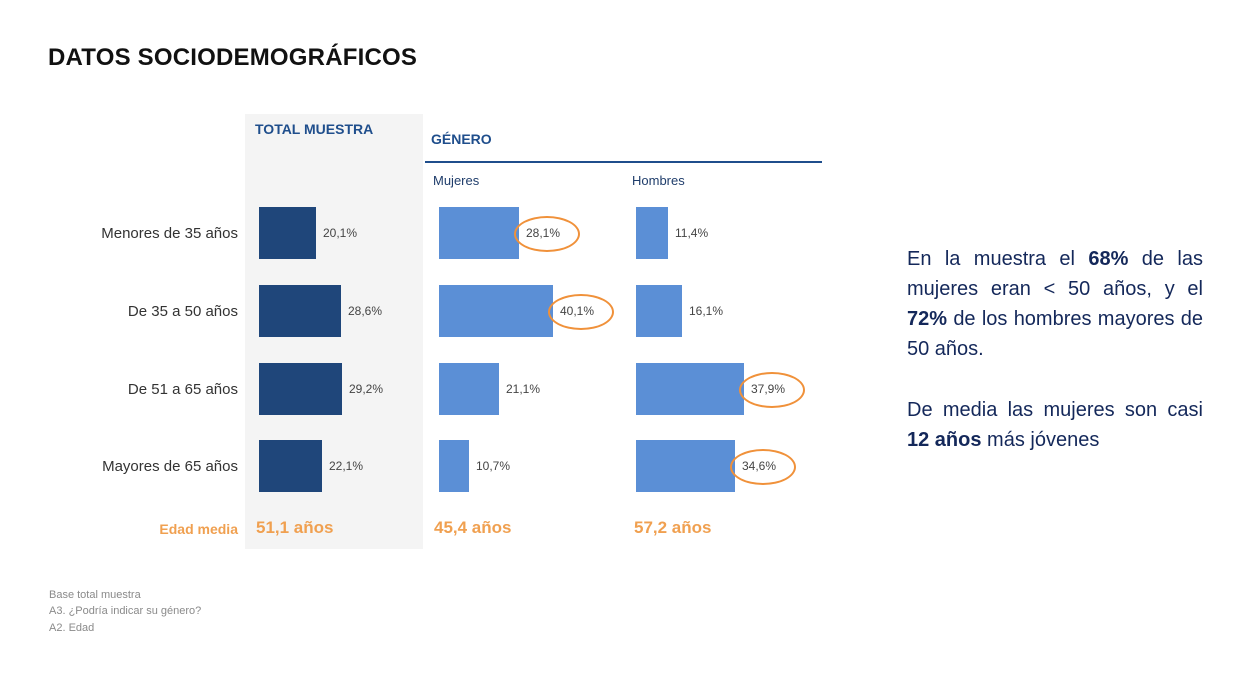  I want to click on value-label-hombres-3: 37,9%, so click(768, 389).